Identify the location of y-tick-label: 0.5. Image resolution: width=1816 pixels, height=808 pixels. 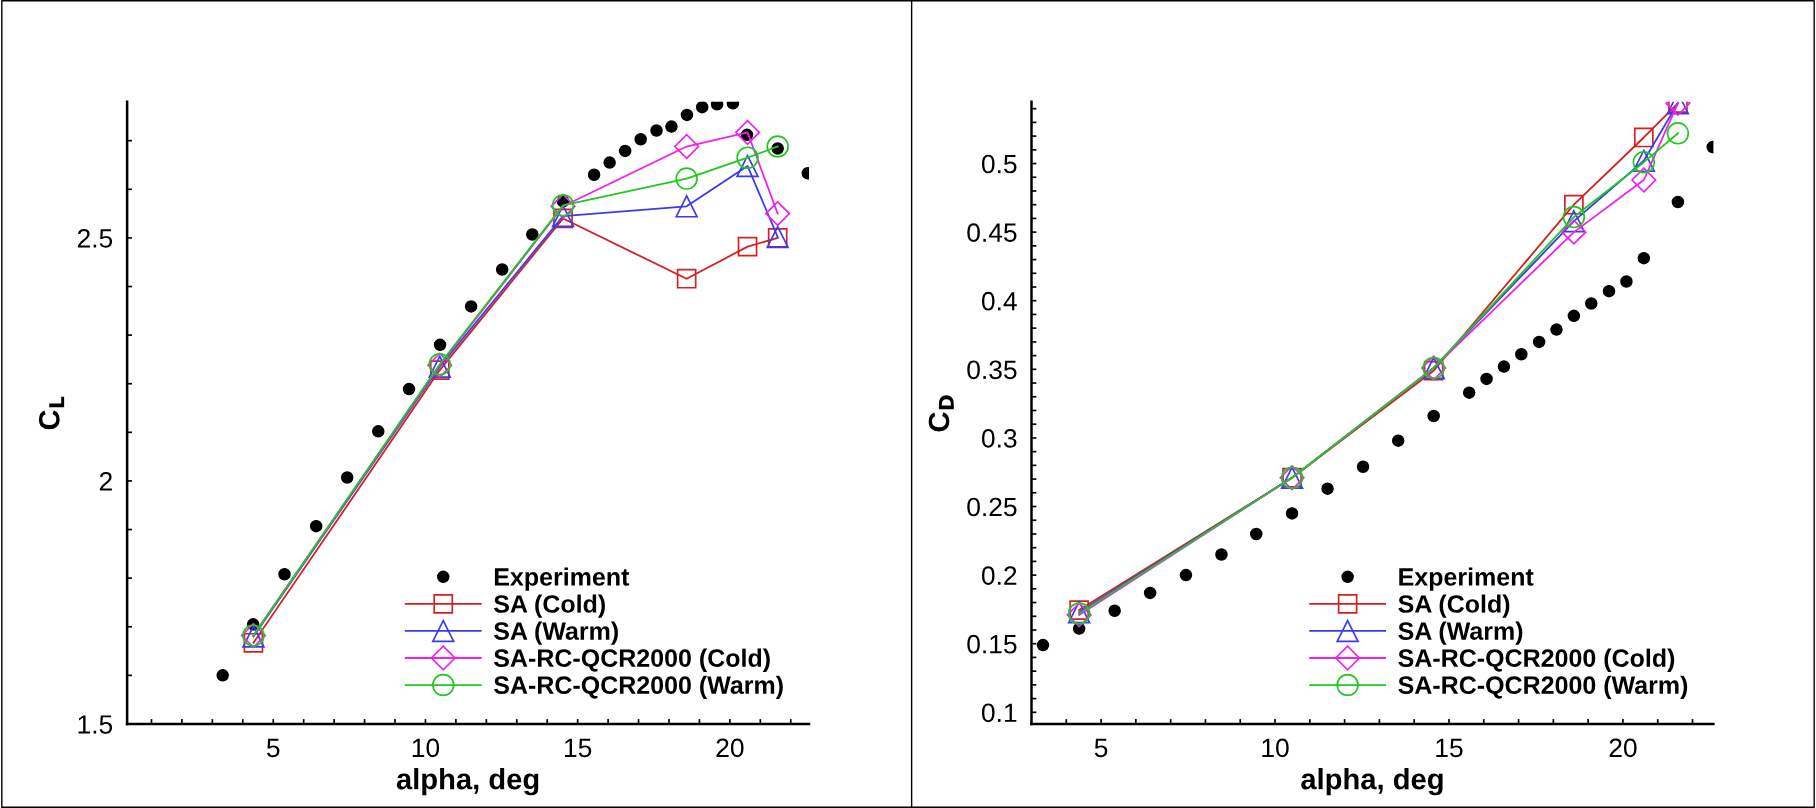
(999, 164).